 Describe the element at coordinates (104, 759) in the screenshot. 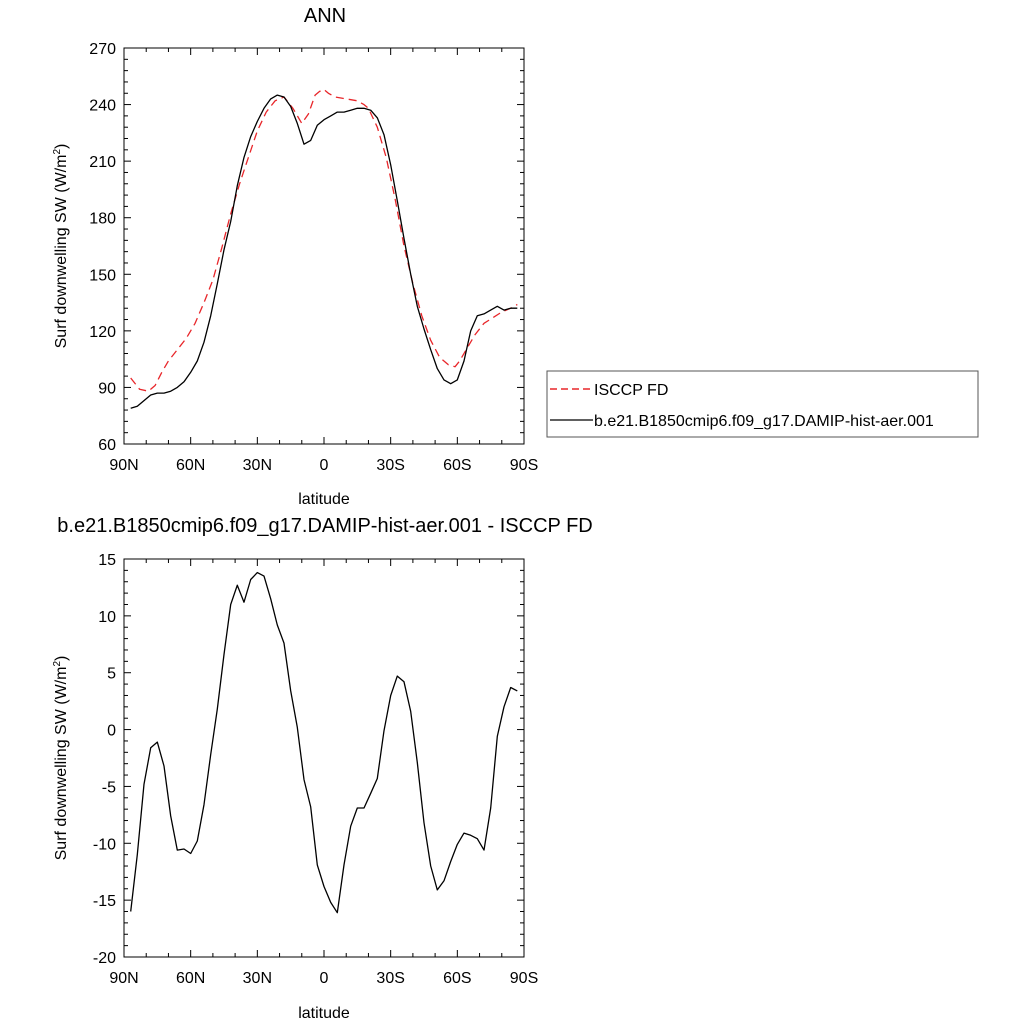

I see `y-tick-labels: -20 -15 -10 -5 0 5 10 15` at that location.